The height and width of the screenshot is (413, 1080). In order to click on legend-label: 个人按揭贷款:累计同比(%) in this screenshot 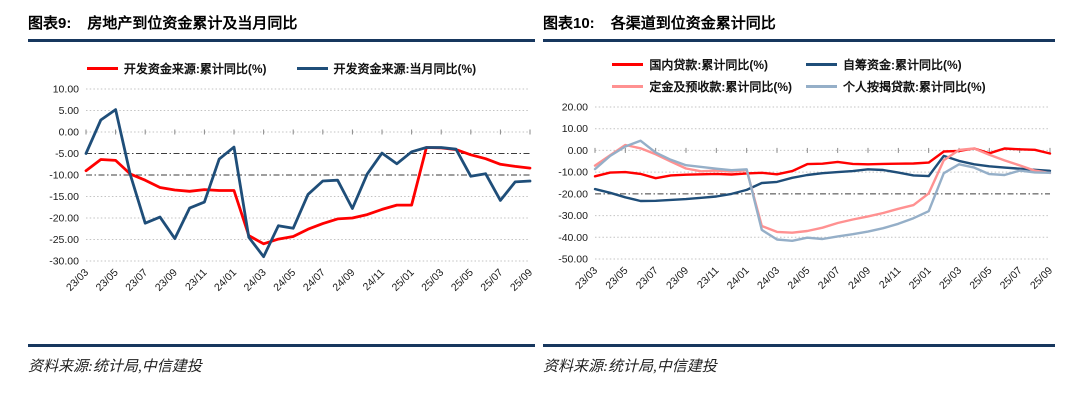, I will do `click(914, 87)`.